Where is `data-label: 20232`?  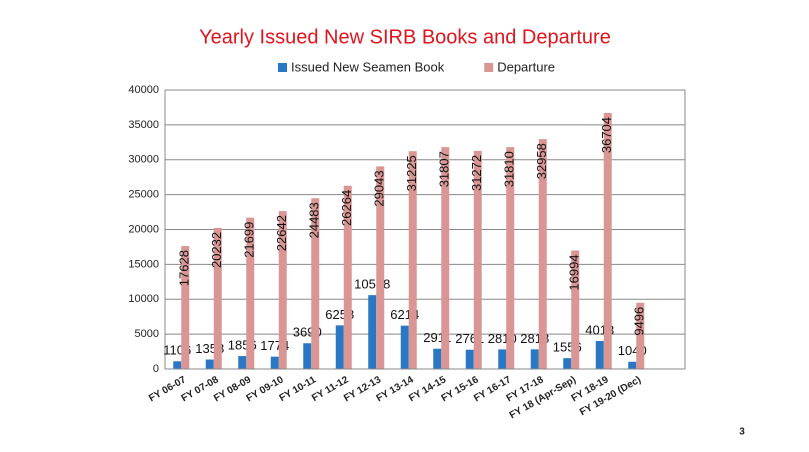
data-label: 20232 is located at coordinates (216, 250).